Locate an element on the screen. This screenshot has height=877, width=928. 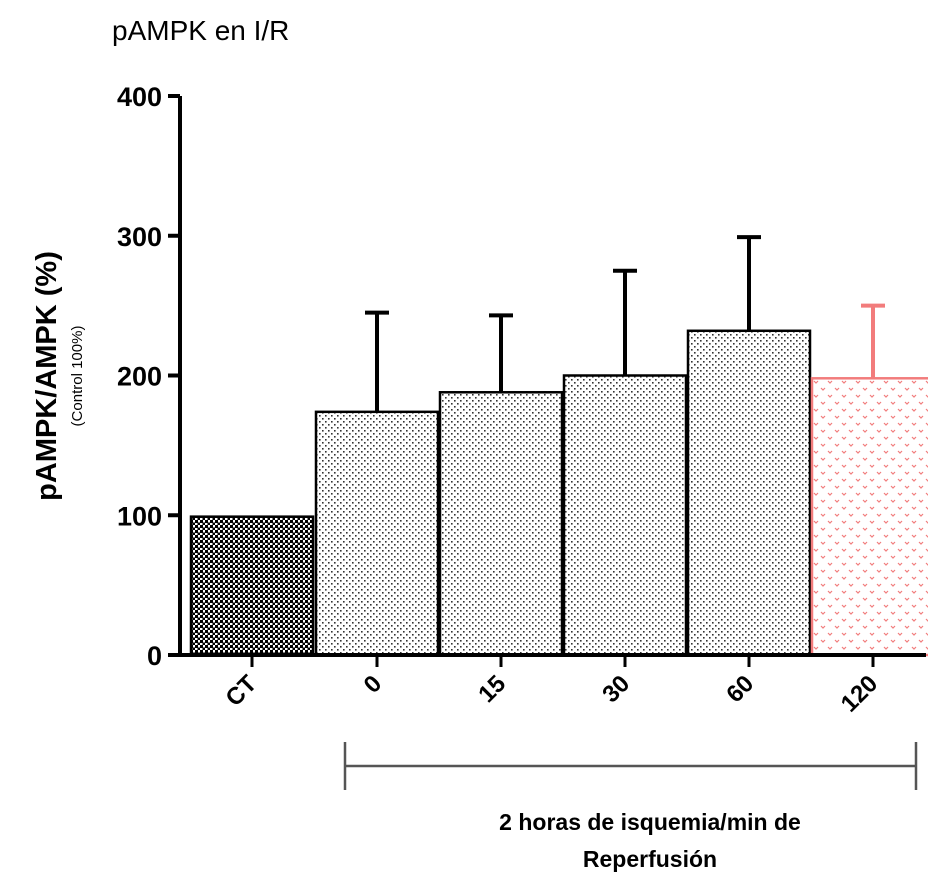
x-tick-label-CT: CT is located at coordinates (242, 691).